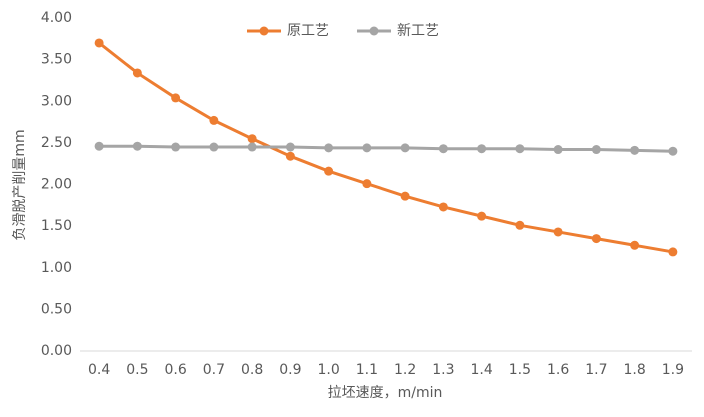 Image resolution: width=704 pixels, height=417 pixels. Describe the element at coordinates (175, 370) in the screenshot. I see `x-tick-label: 0.6` at that location.